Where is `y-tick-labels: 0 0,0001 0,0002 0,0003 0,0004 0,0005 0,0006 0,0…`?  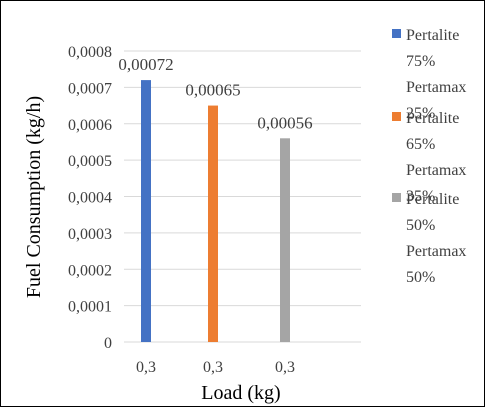
y-tick-labels: 0 0,0001 0,0002 0,0003 0,0004 0,0005 0,0006 0,0… is located at coordinates (90, 198).